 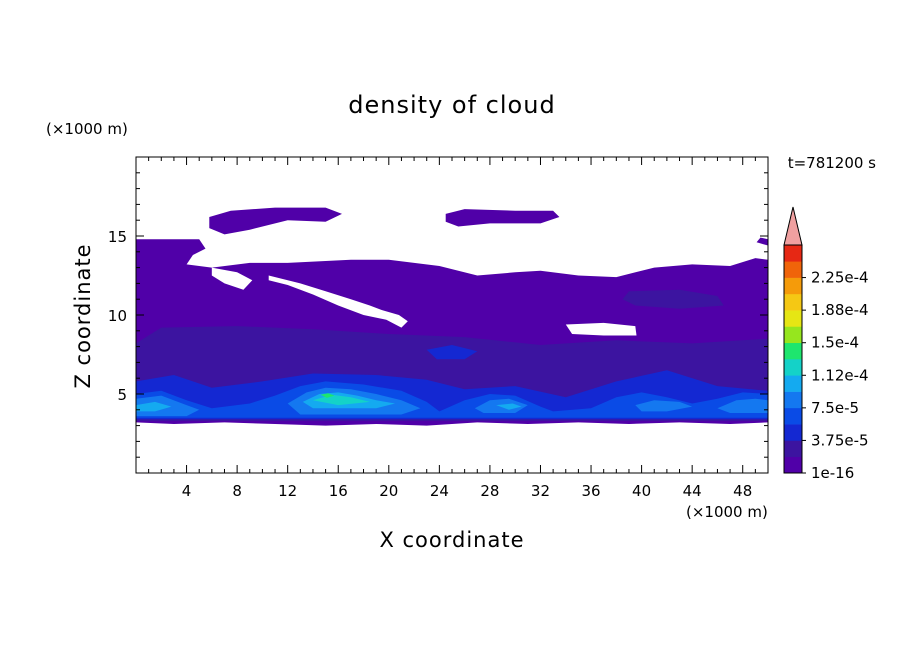 I want to click on colorbar-tick-label: 1.88e-4, so click(x=840, y=310).